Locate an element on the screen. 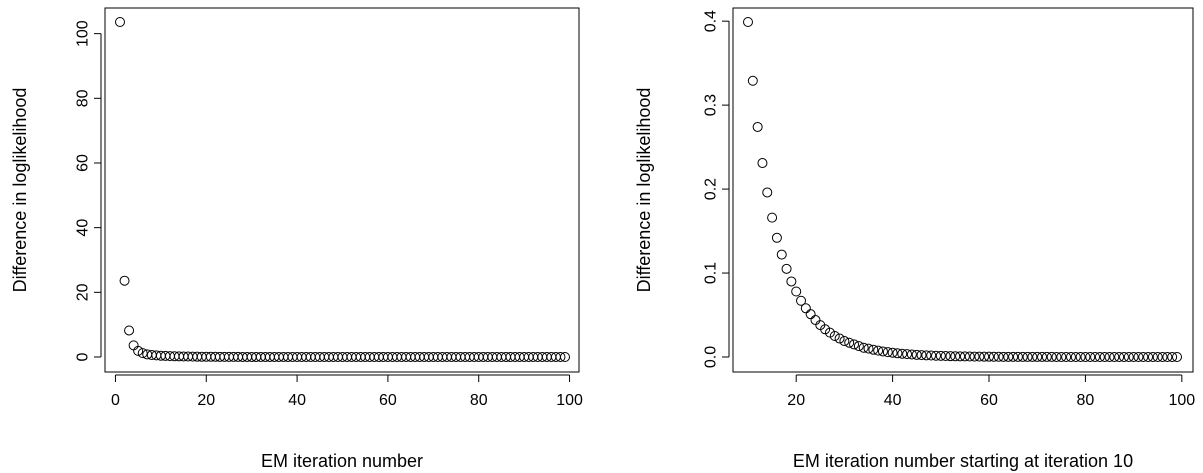 Image resolution: width=1203 pixels, height=473 pixels. x-tick-label: 0 is located at coordinates (115, 400).